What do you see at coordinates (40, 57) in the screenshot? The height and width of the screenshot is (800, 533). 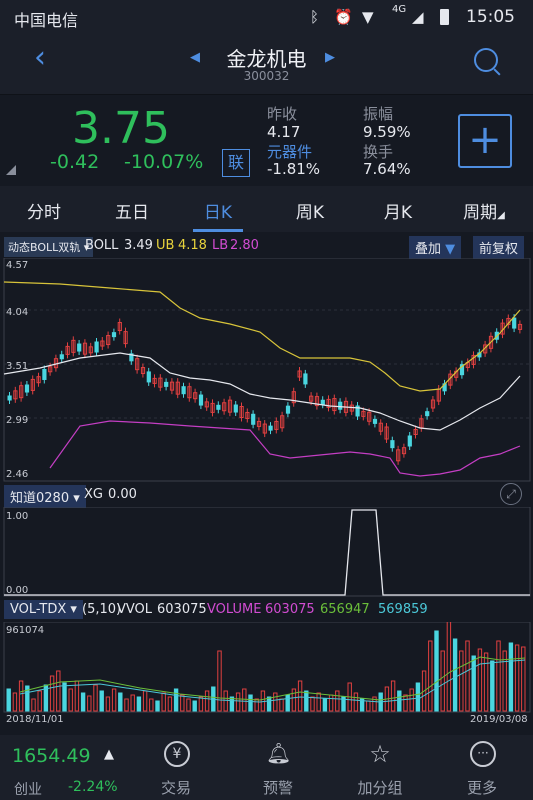 I see `back-arrow-icon: ‹` at bounding box center [40, 57].